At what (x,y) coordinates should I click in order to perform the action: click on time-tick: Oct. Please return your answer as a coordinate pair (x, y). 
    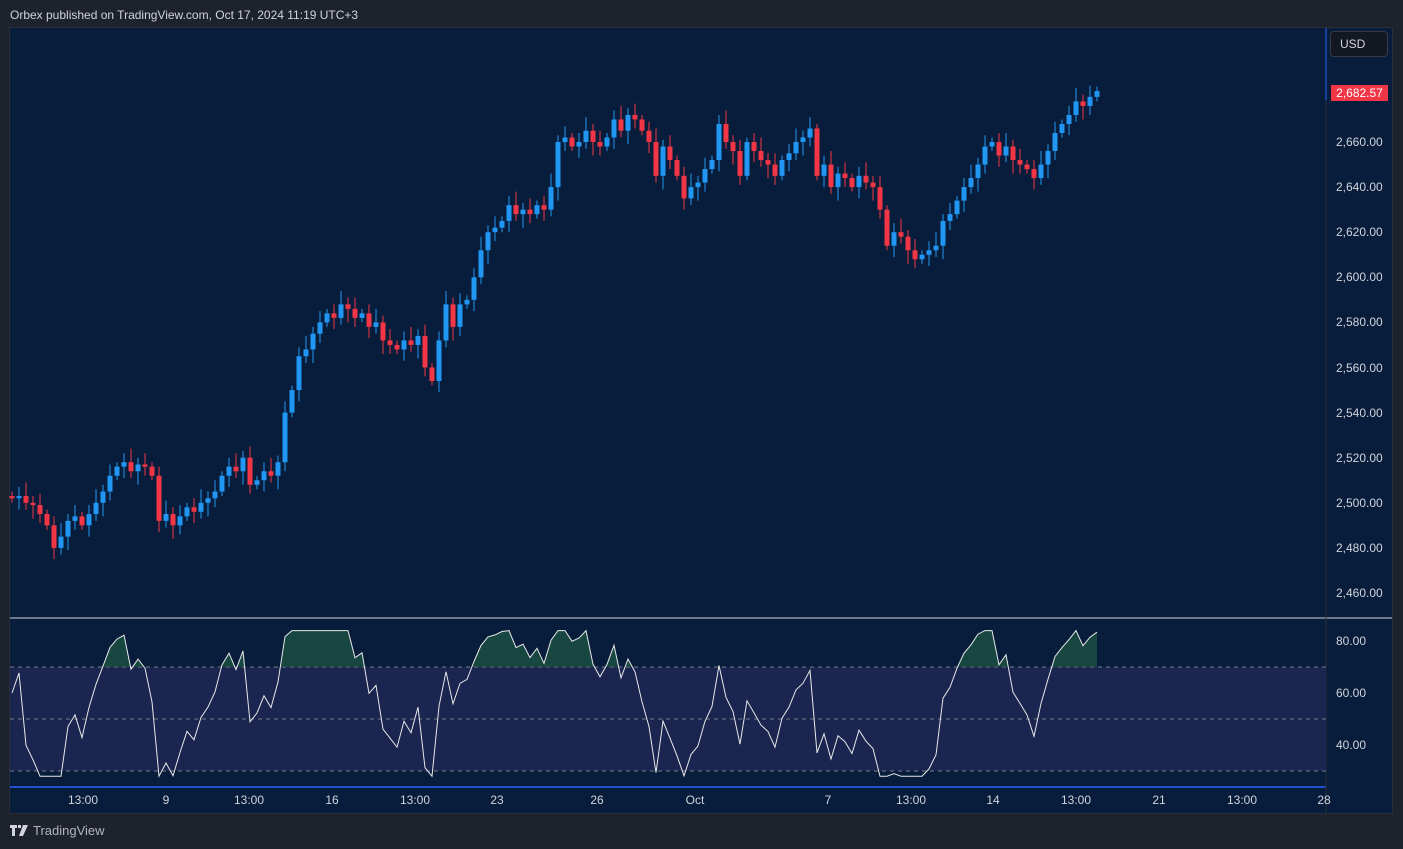
    Looking at the image, I should click on (695, 800).